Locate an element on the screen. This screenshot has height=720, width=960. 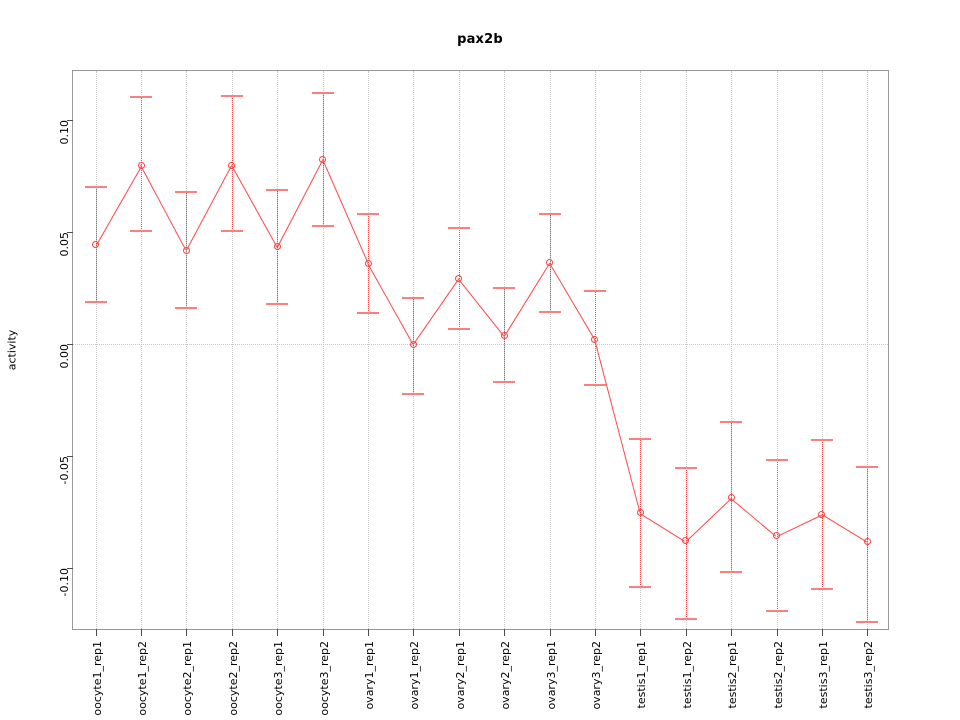
x-axis-tick-label: testis2_rep1 is located at coordinates (733, 675).